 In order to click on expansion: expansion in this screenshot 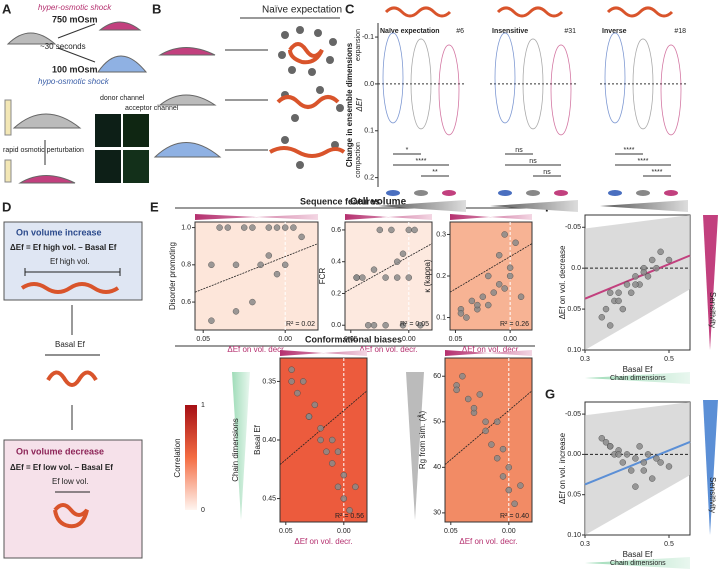, I will do `click(358, 45)`.